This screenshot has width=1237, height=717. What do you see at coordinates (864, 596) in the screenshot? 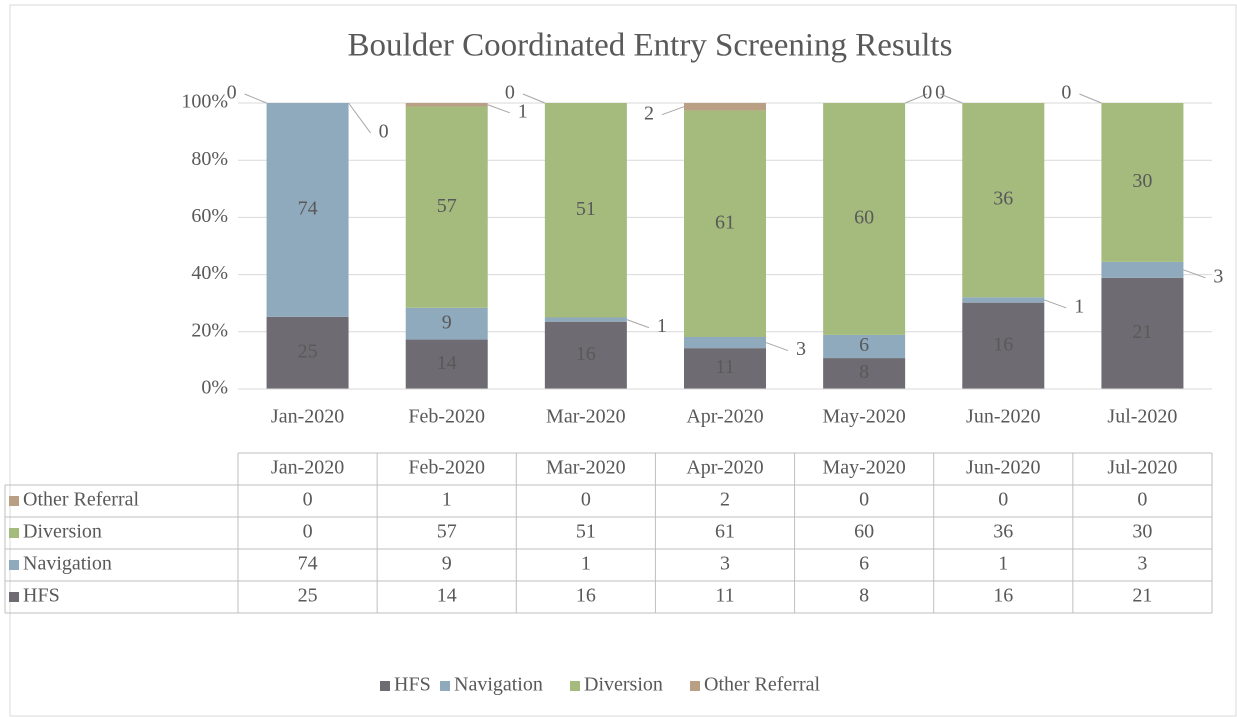
I see `table-cell: 8` at bounding box center [864, 596].